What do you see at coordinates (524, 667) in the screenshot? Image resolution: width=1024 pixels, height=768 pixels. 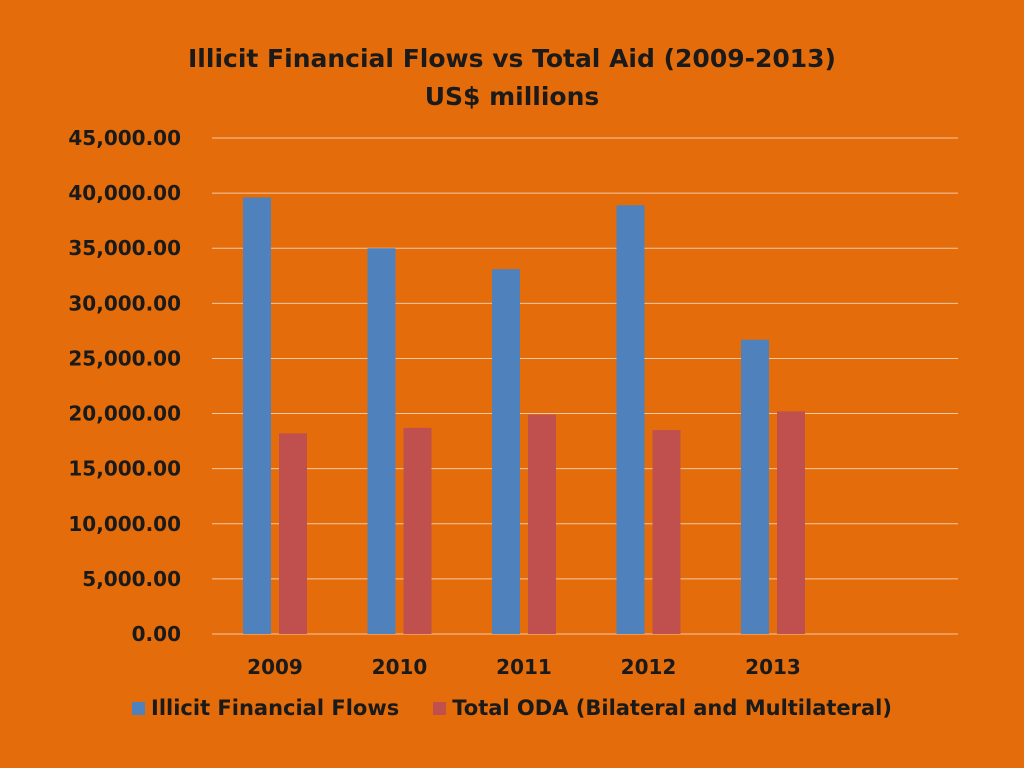 I see `x-tick-label: 2011` at bounding box center [524, 667].